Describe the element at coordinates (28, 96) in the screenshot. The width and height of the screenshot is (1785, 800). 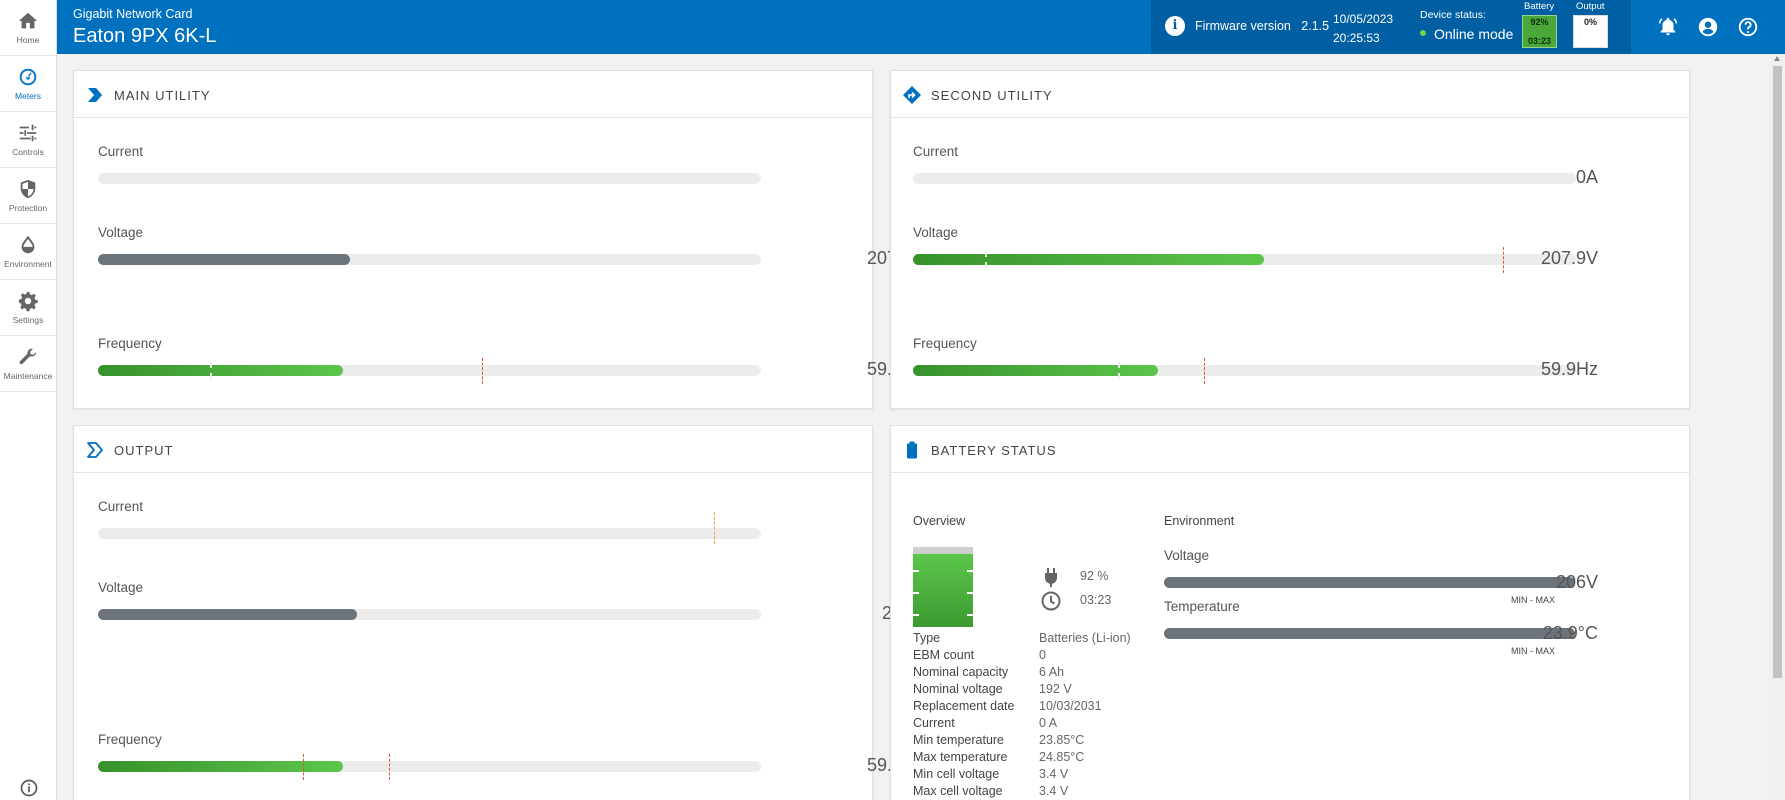
I see `nav-meters-label: Meters` at that location.